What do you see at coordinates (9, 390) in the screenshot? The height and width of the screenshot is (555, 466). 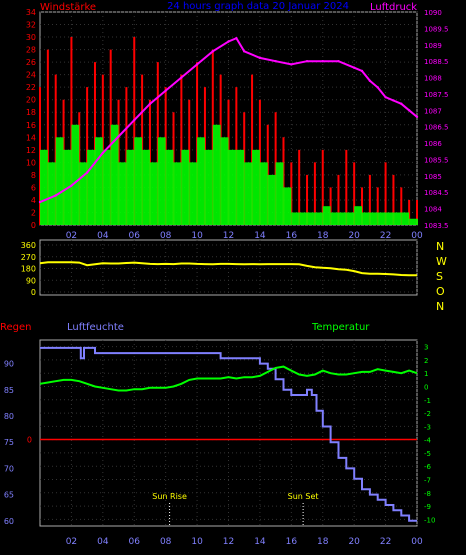 I see `humidity-y-tick-label: 85` at bounding box center [9, 390].